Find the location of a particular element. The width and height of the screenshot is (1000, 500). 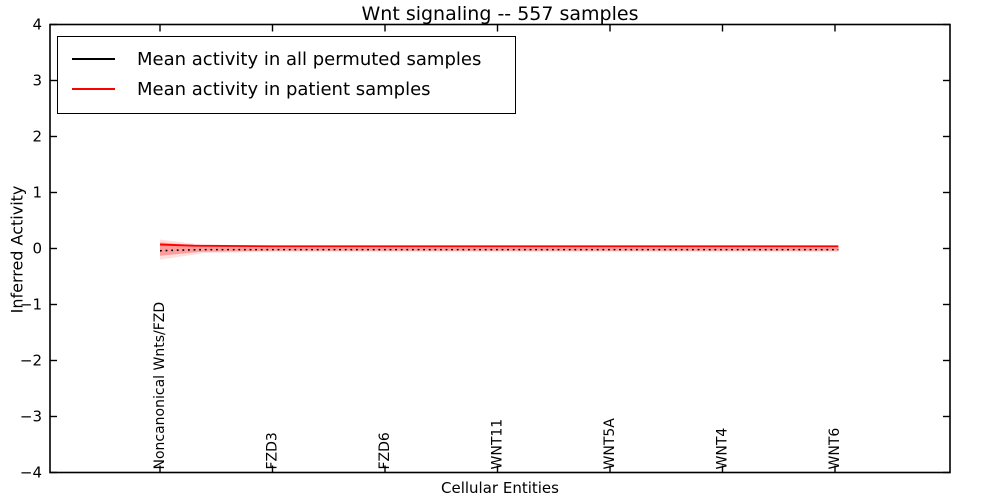

x-axis-label: Cellular Entities is located at coordinates (500, 488).